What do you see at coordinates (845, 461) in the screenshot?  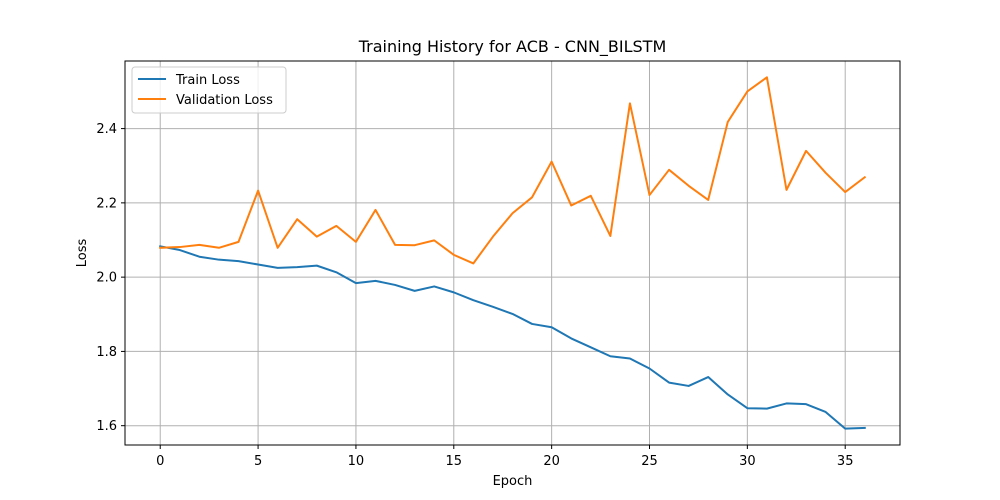 I see `x-tick-label: 35` at bounding box center [845, 461].